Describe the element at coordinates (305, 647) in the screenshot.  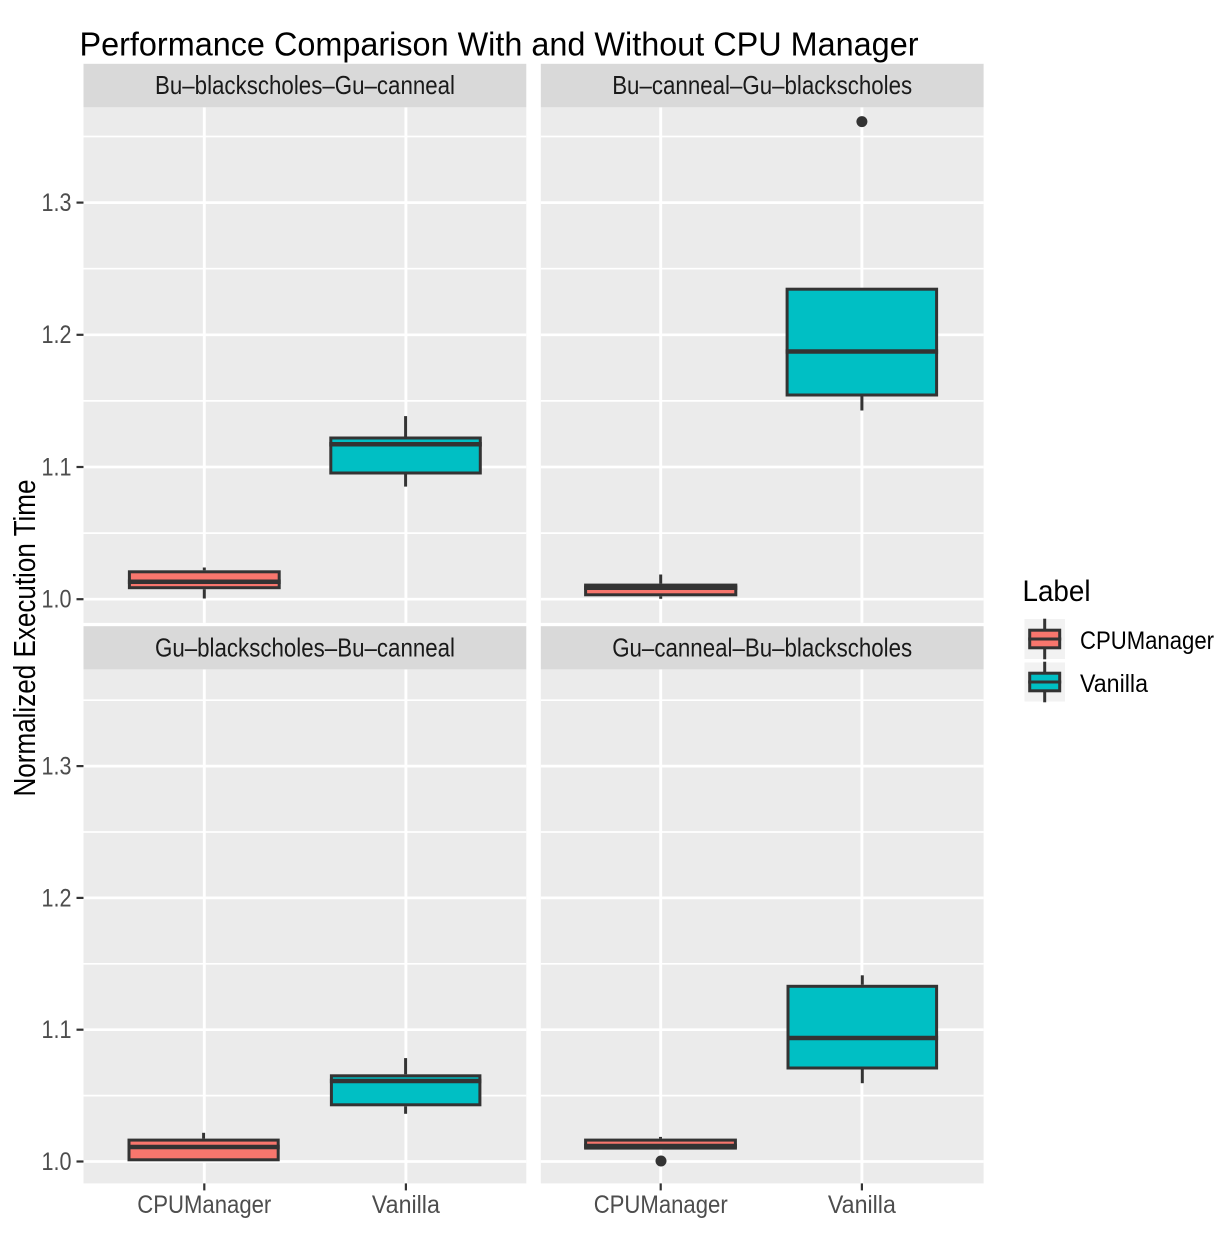
I see `svg-text: Gu–blackscholes–Bu–canneal` at that location.